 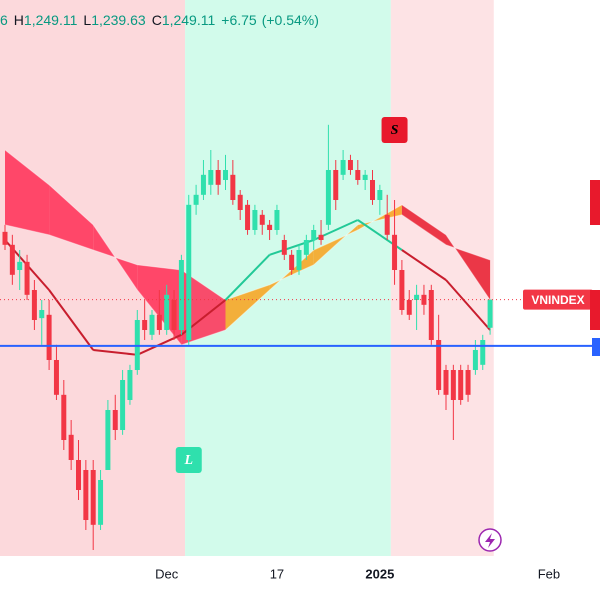 What do you see at coordinates (277, 573) in the screenshot?
I see `x-tick-label: 17` at bounding box center [277, 573].